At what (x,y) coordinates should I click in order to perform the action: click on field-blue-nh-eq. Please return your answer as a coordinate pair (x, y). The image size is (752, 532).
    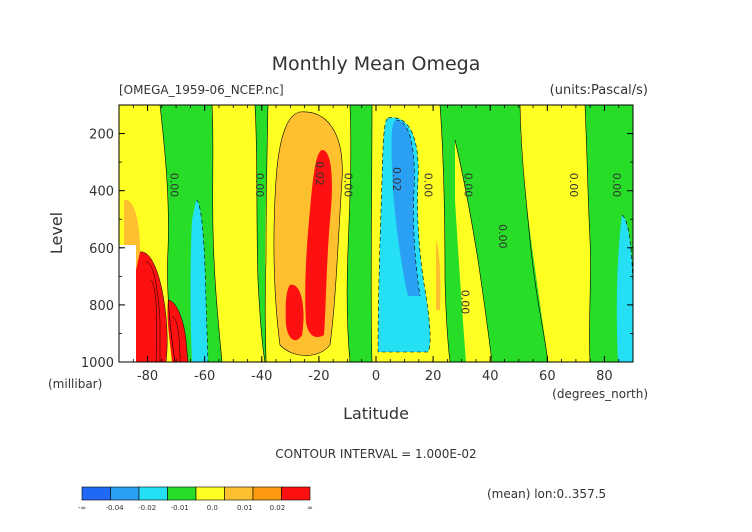
    Looking at the image, I should click on (405, 208).